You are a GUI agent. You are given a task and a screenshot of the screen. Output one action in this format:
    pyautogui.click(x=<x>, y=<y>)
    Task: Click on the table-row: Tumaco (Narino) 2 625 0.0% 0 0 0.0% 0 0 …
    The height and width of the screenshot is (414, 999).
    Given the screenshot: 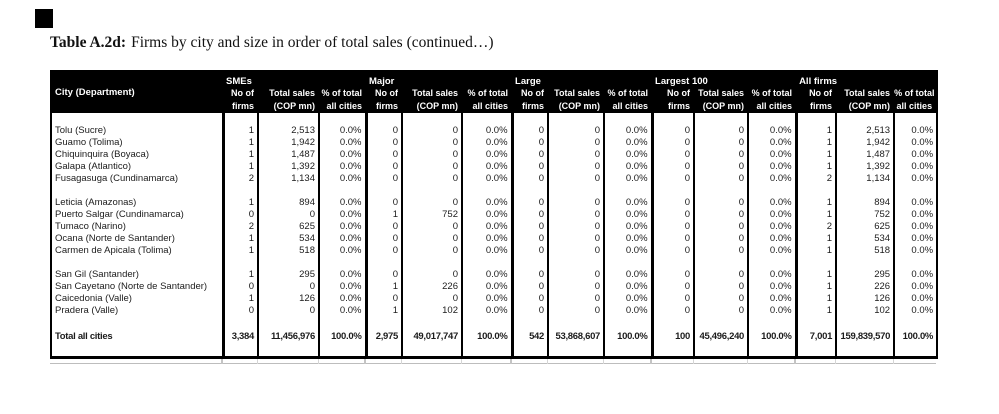 What is the action you would take?
    pyautogui.click(x=494, y=227)
    